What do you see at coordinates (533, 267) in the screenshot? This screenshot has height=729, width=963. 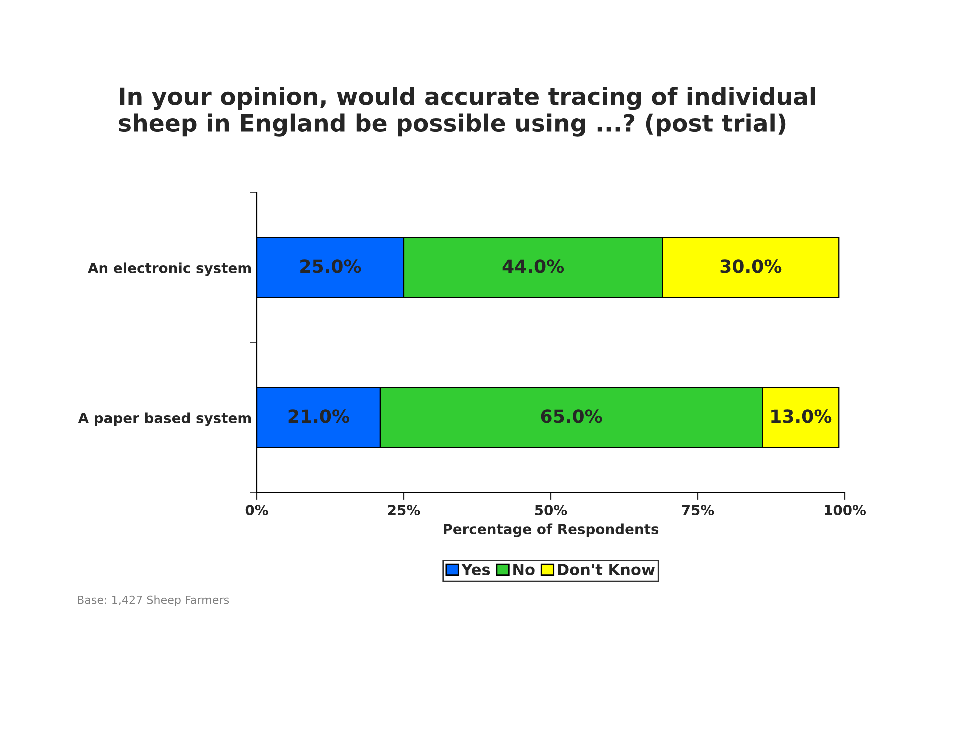 I see `data-label: 44.0%` at bounding box center [533, 267].